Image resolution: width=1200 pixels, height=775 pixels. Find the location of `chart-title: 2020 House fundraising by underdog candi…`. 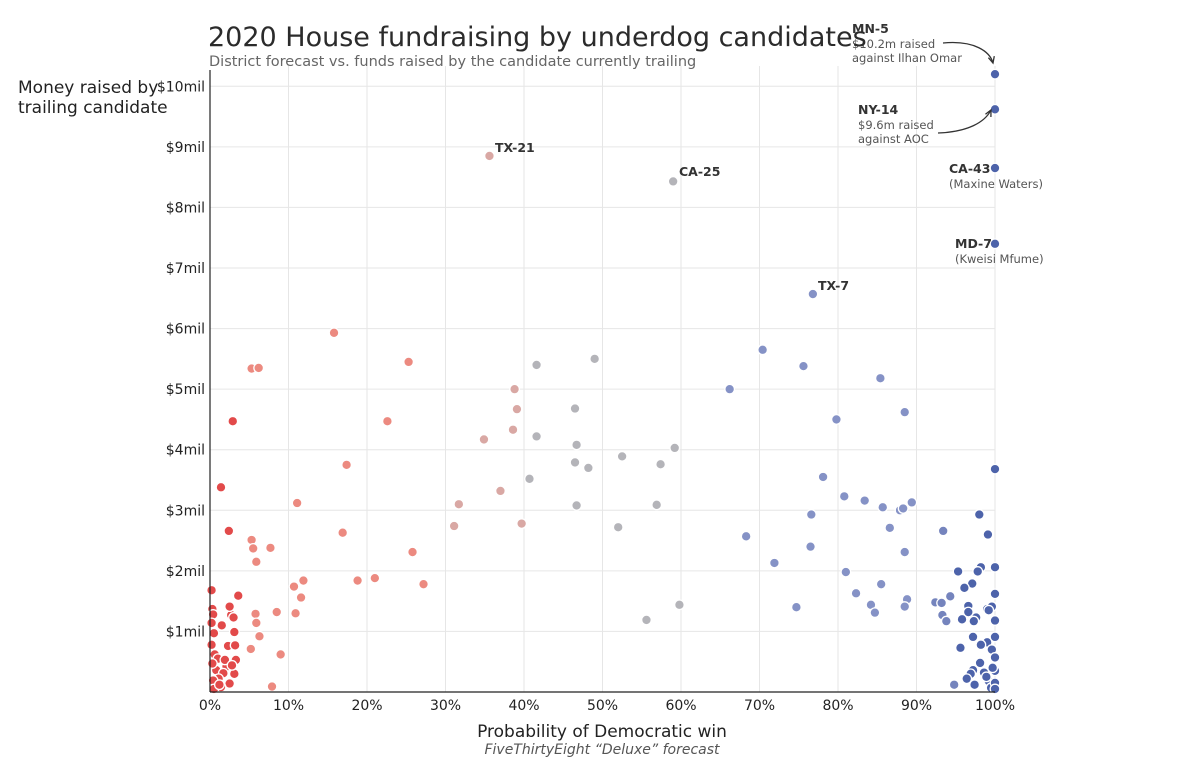

chart-title: 2020 House fundraising by underdog candi… is located at coordinates (537, 37).